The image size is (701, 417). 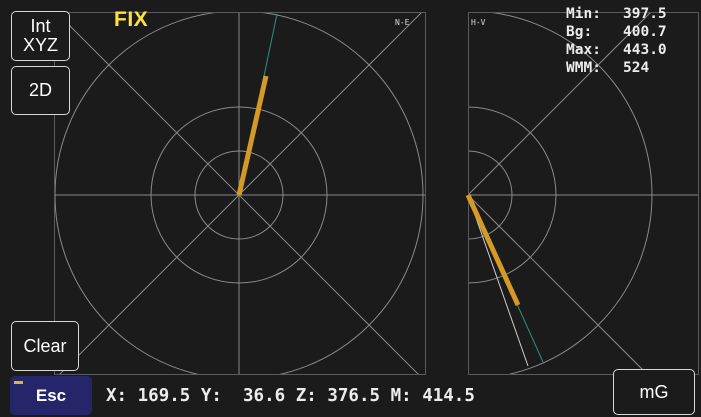 I want to click on stat-min-label: Min:, so click(x=583, y=14).